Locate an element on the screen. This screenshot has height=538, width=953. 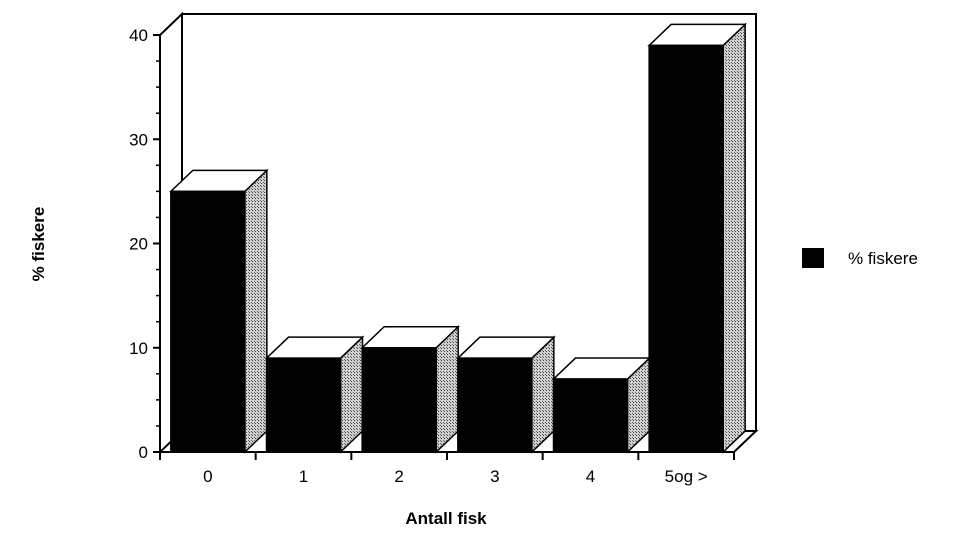
legend-swatch is located at coordinates (813, 258).